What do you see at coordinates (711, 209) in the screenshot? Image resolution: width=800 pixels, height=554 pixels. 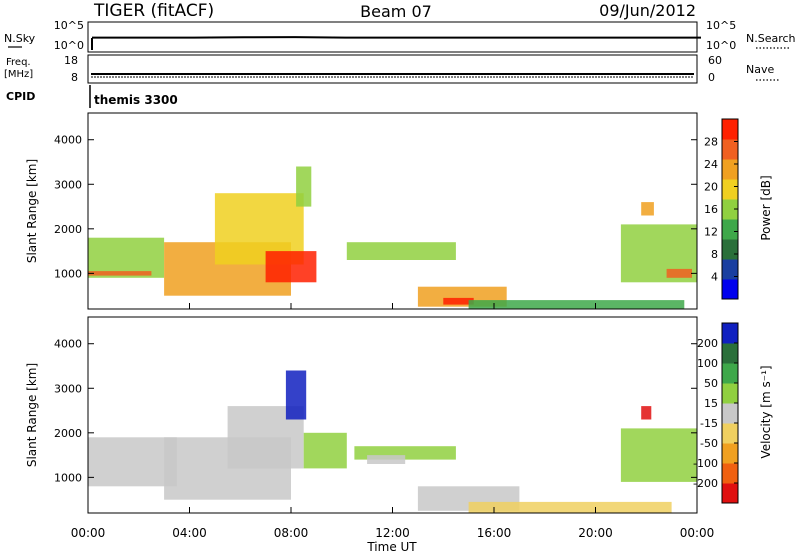 I see `power-colorbar-label-3: 16` at bounding box center [711, 209].